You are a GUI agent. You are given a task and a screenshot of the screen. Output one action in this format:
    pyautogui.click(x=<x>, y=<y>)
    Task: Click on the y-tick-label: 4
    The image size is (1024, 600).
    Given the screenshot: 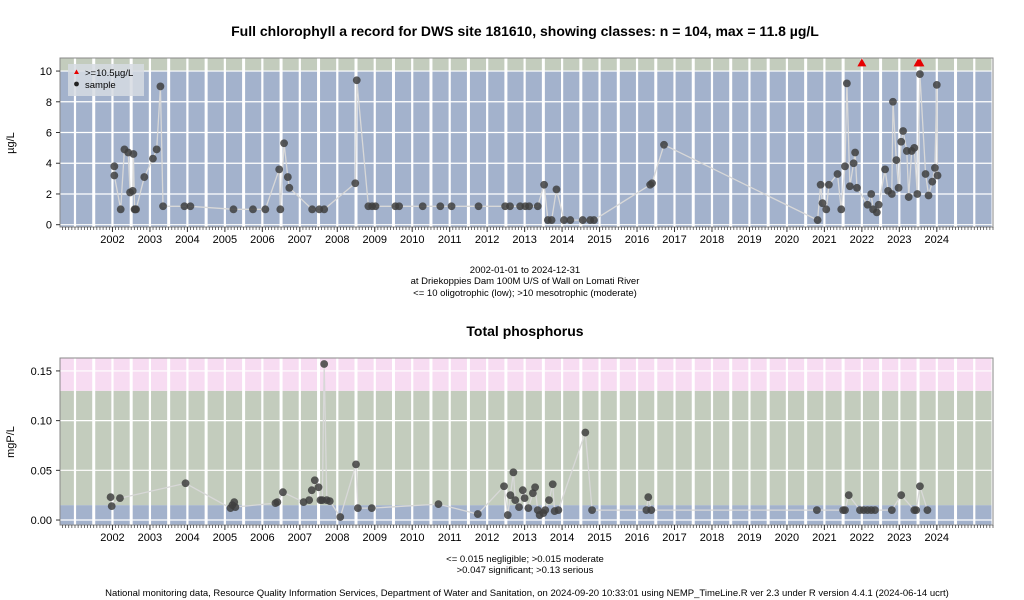 What is the action you would take?
    pyautogui.click(x=49, y=164)
    